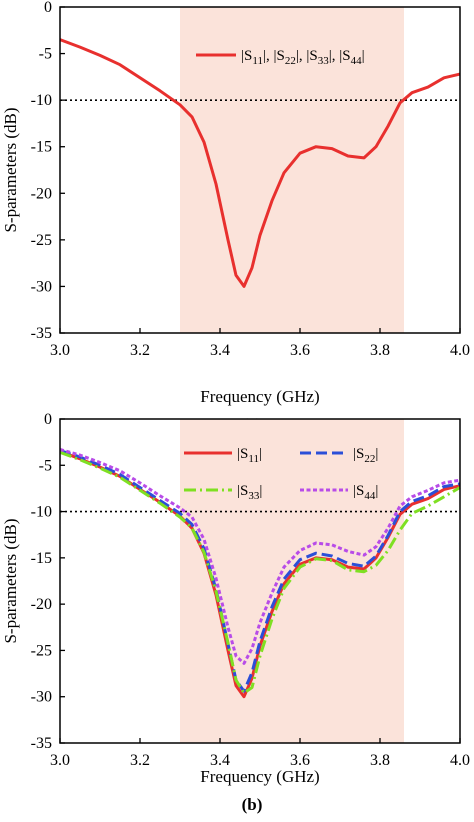 The width and height of the screenshot is (474, 822). What do you see at coordinates (252, 804) in the screenshot?
I see `panel-label: (b)` at bounding box center [252, 804].